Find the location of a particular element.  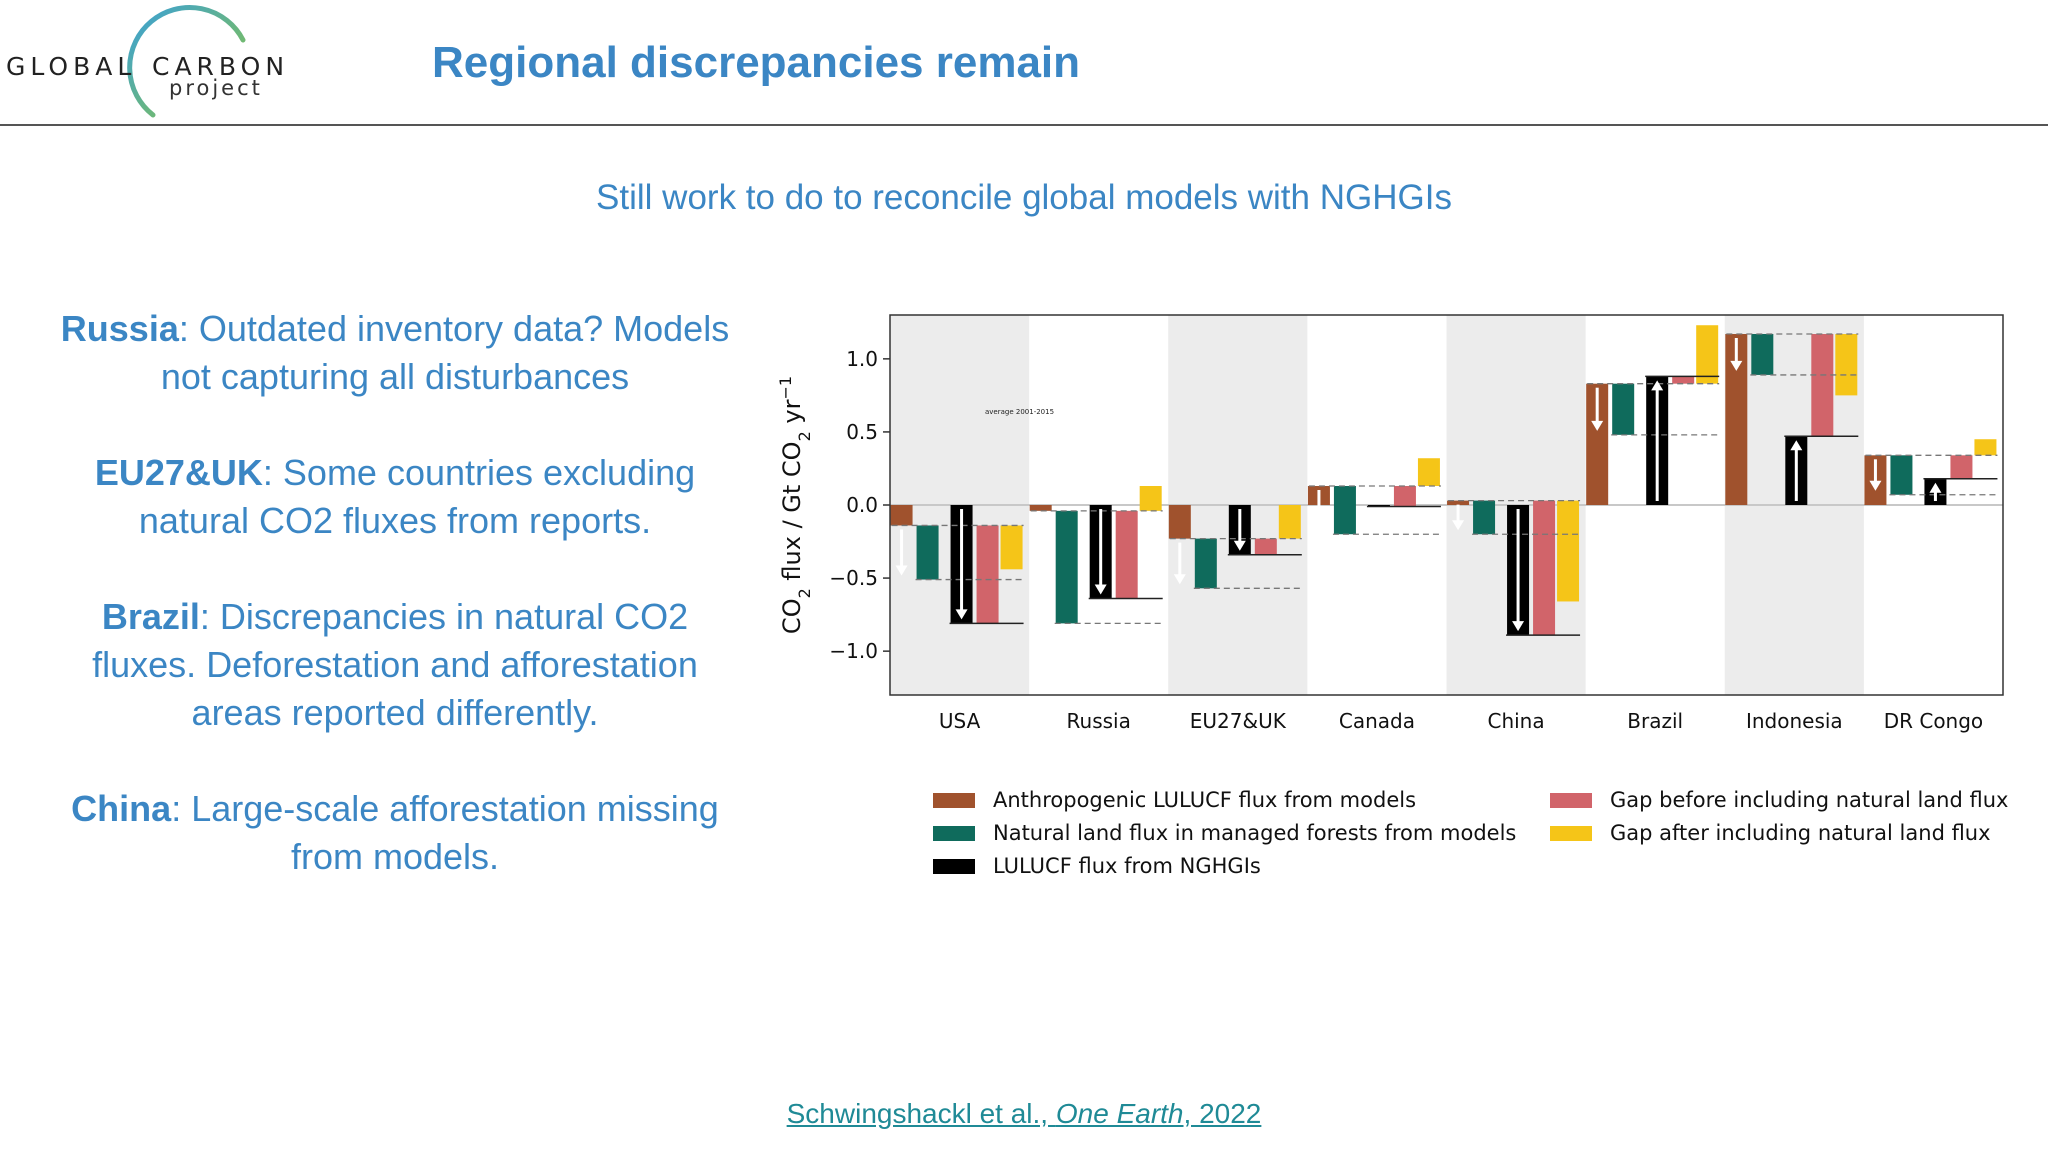

y-axis-label-part: yr is located at coordinates (792, 415).